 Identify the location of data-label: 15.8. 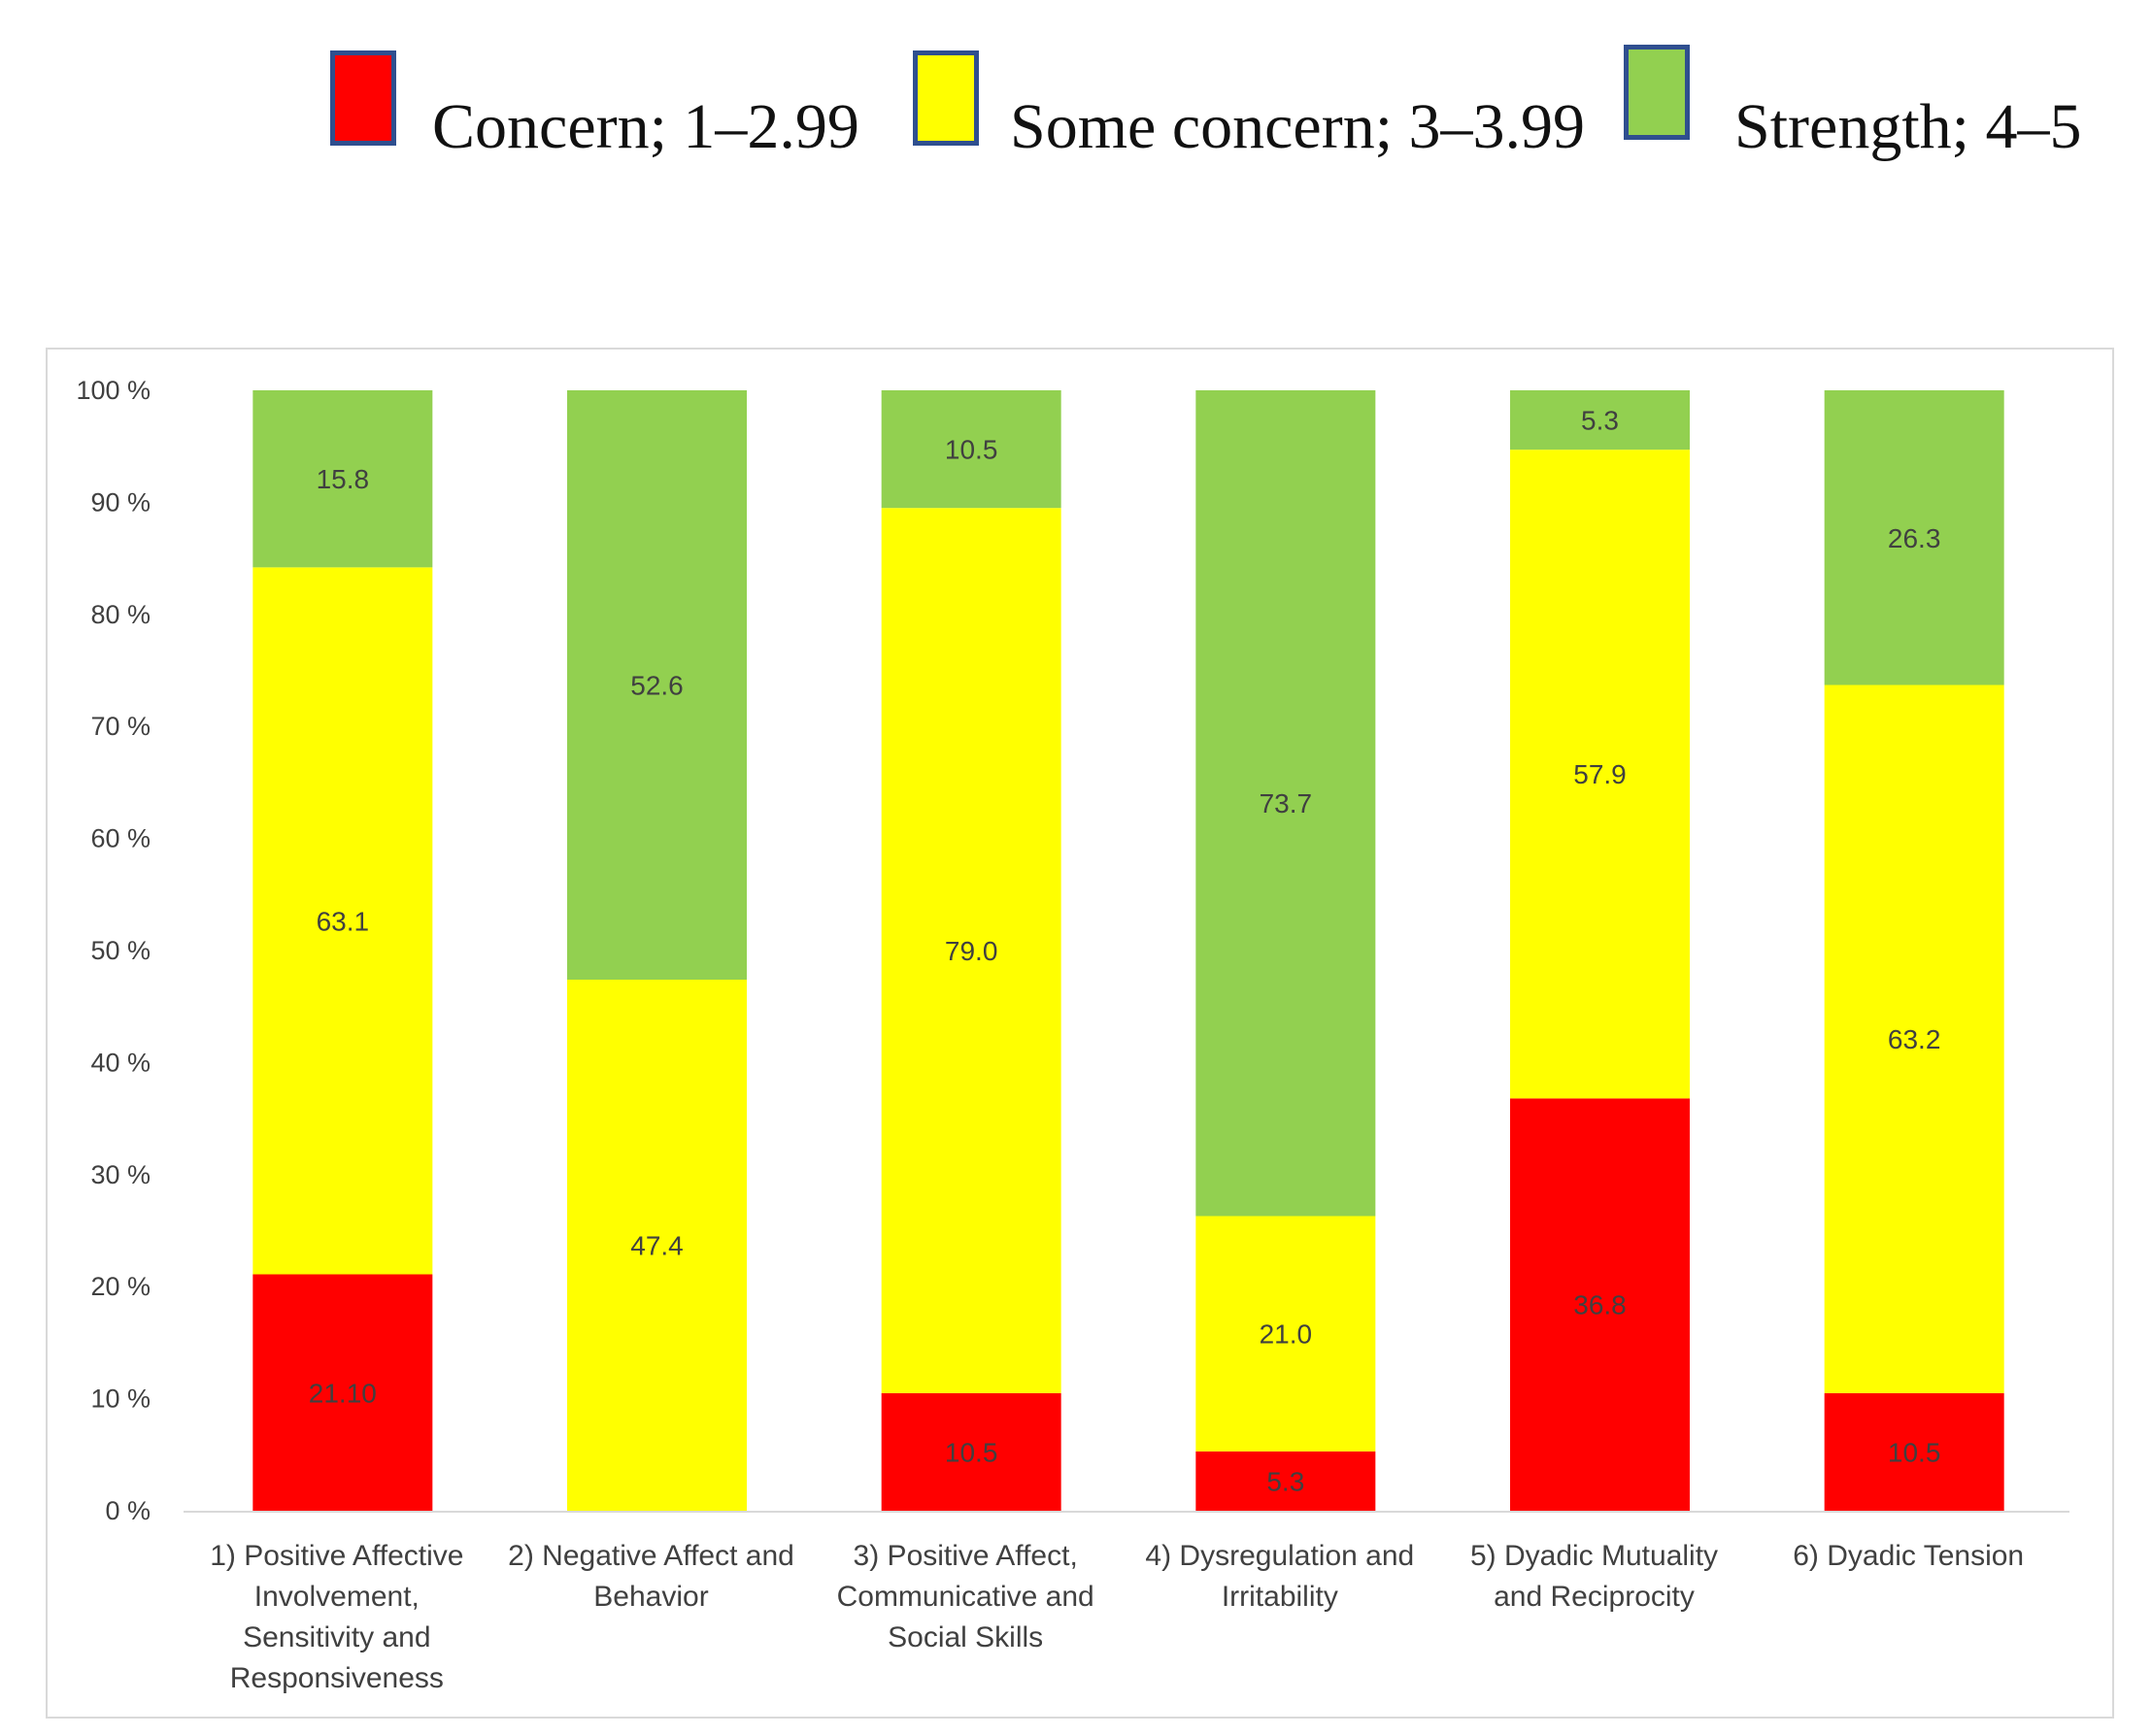
(344, 479).